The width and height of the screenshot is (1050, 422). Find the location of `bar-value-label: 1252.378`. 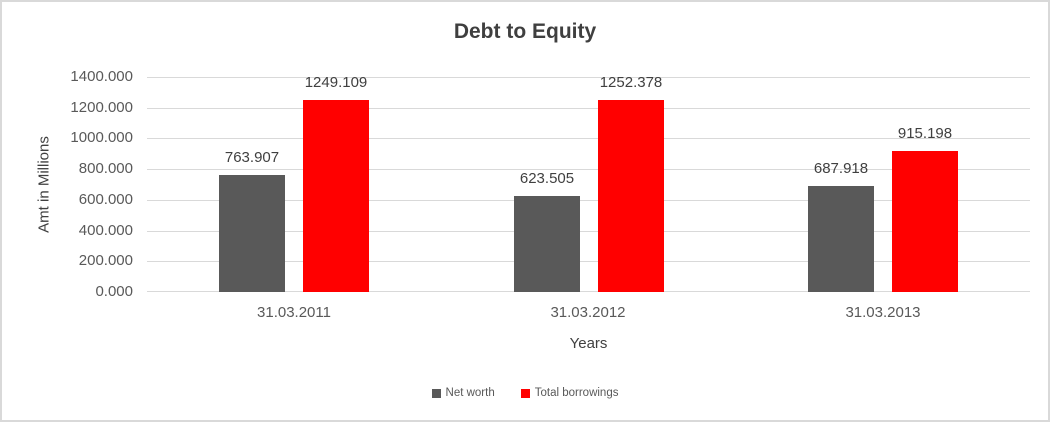

bar-value-label: 1252.378 is located at coordinates (631, 82).